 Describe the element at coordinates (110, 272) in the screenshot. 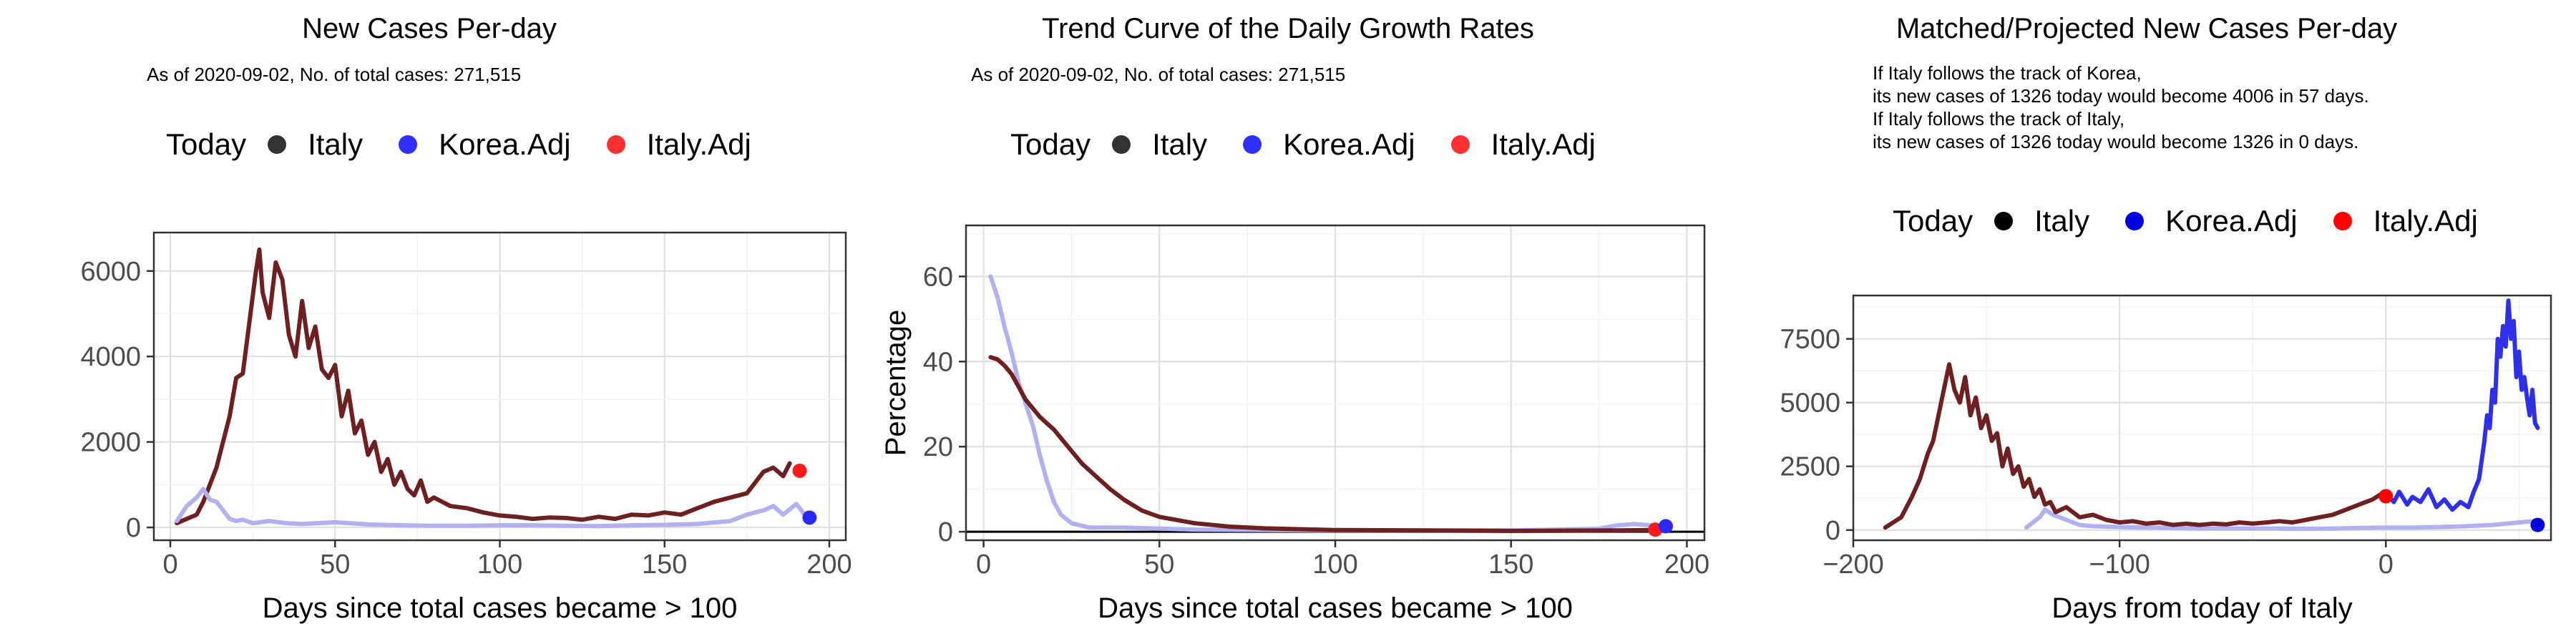

I see `y-tick-label: 6000` at that location.